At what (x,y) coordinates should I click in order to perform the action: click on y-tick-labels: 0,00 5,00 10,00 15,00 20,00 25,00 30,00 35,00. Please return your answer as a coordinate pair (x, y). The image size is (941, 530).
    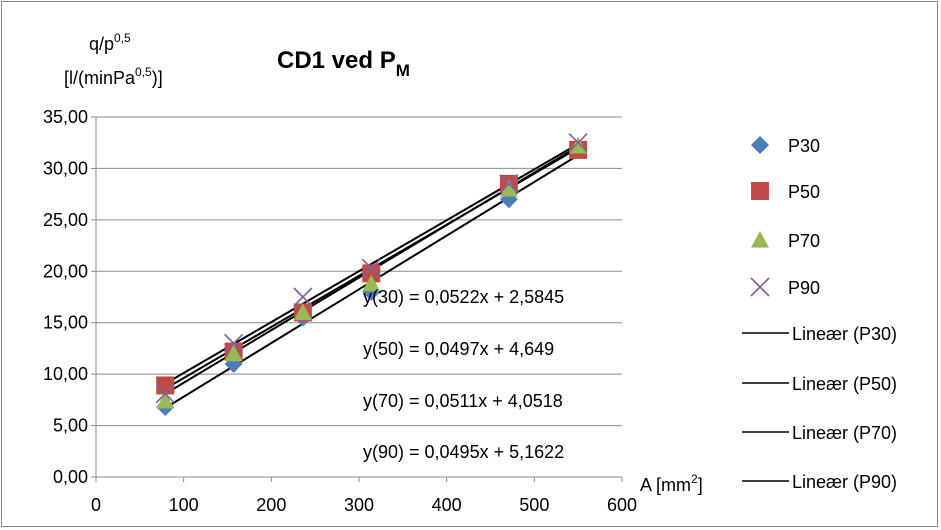
    Looking at the image, I should click on (65, 297).